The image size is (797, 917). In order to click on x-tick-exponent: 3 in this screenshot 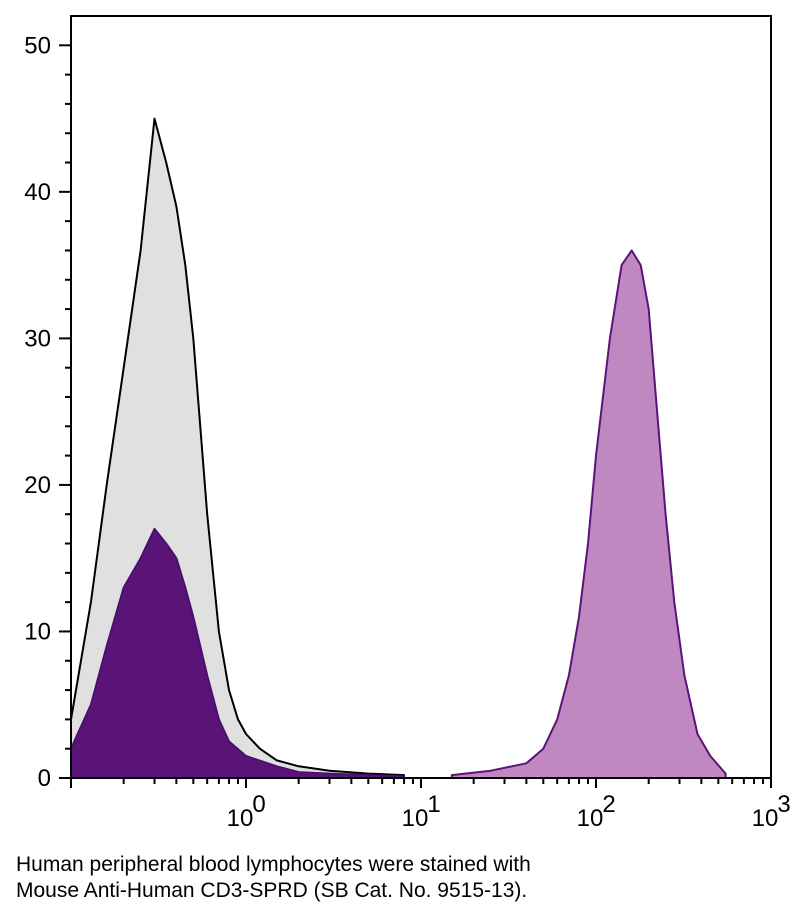, I will do `click(783, 804)`.